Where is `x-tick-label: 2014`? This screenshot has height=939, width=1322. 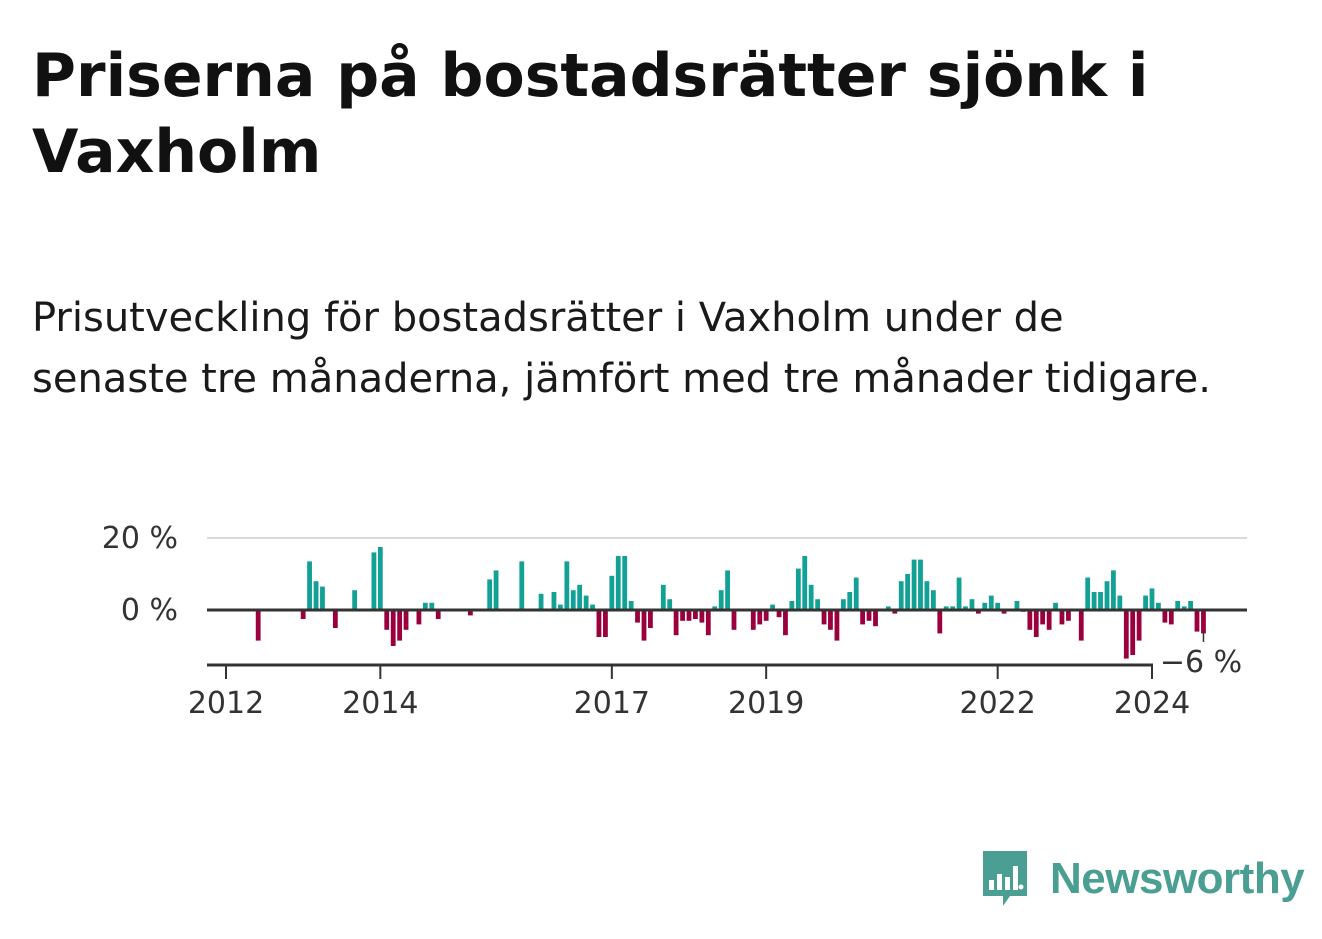
x-tick-label: 2014 is located at coordinates (380, 703).